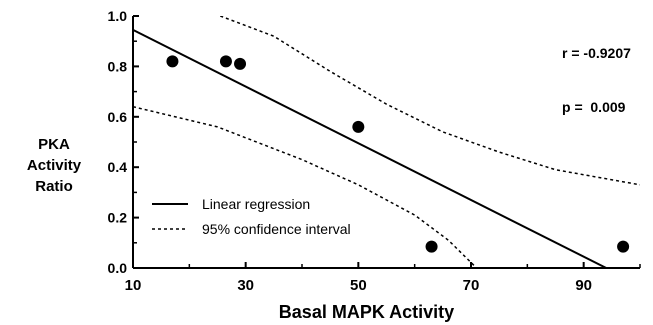  I want to click on x-tick-label: 10, so click(133, 285).